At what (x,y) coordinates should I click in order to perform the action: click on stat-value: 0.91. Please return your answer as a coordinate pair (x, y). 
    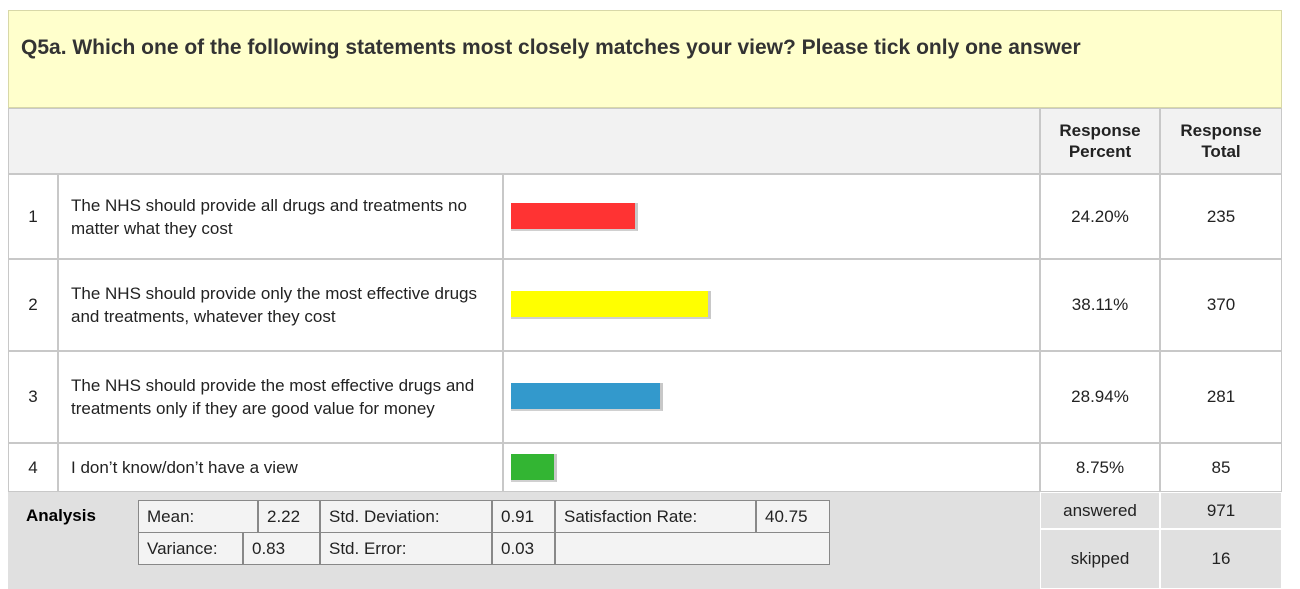
    Looking at the image, I should click on (523, 516).